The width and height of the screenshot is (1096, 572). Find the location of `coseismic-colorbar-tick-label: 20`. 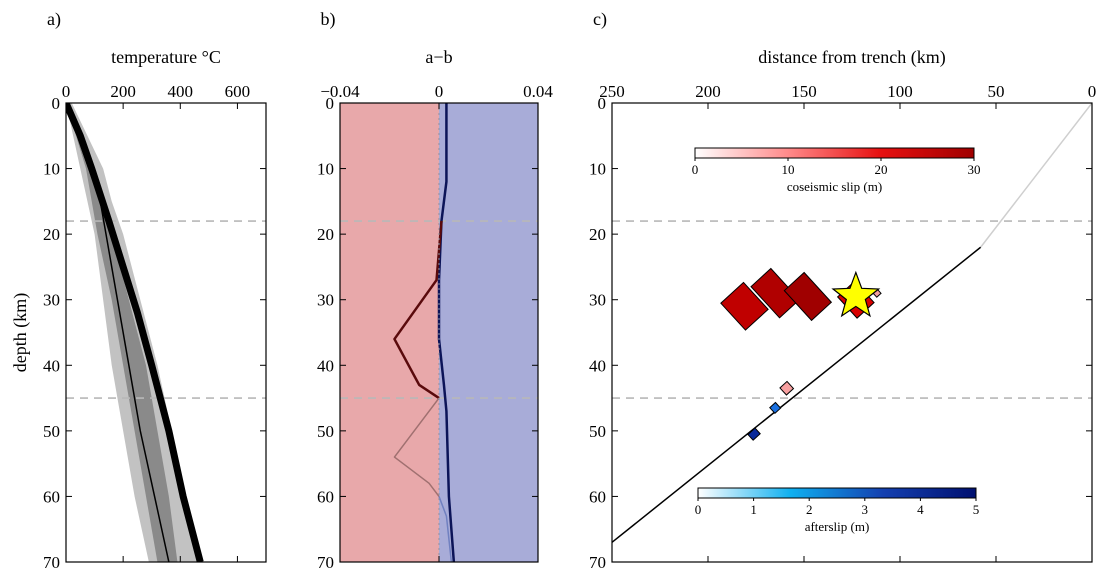

coseismic-colorbar-tick-label: 20 is located at coordinates (881, 169).